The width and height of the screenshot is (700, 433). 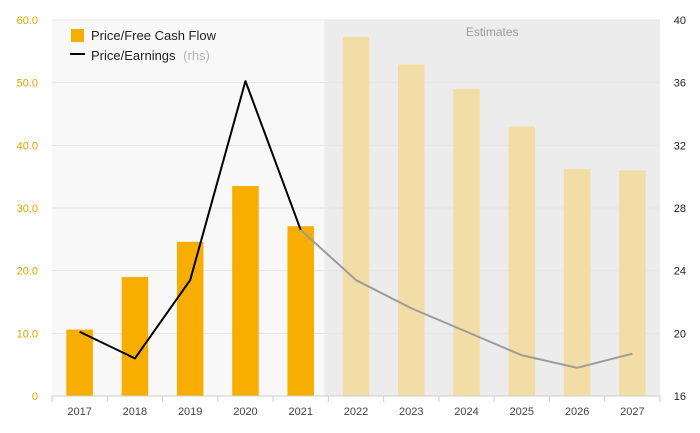 What do you see at coordinates (680, 334) in the screenshot?
I see `right-tick-label: 20` at bounding box center [680, 334].